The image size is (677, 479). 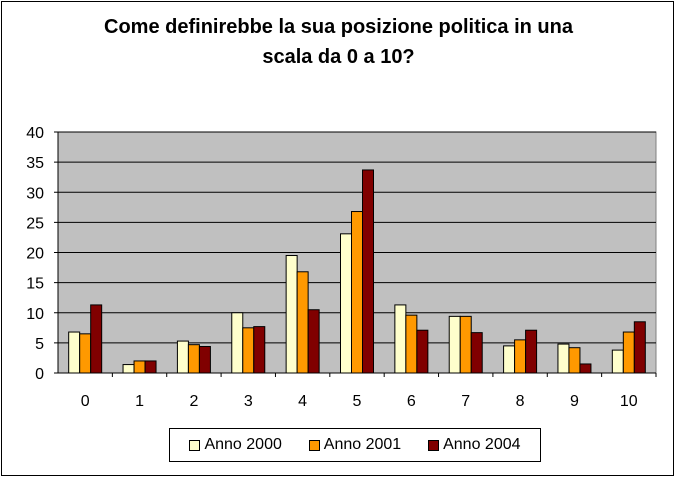 I want to click on x-tick-label: 9, so click(x=574, y=401).